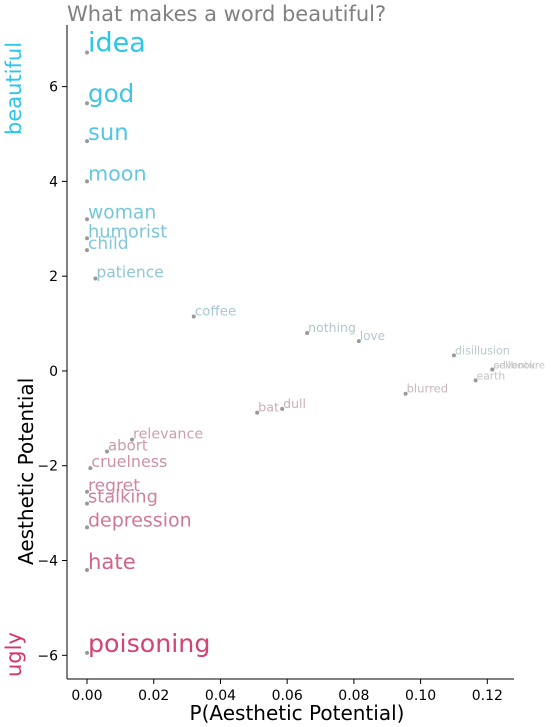 The height and width of the screenshot is (727, 554). What do you see at coordinates (358, 341) in the screenshot?
I see `point-love` at bounding box center [358, 341].